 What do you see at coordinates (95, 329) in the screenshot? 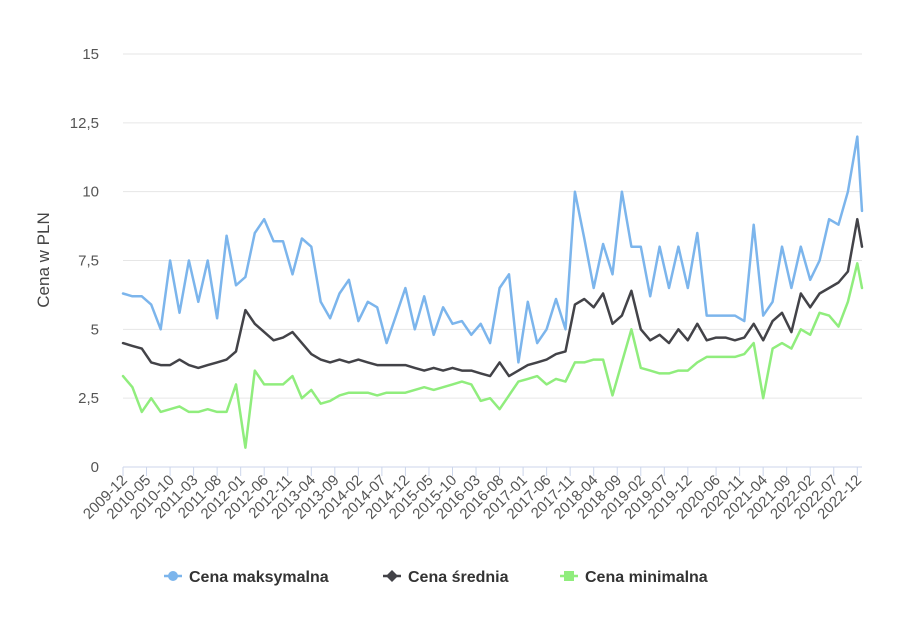
I see `y-tick-label: 5` at bounding box center [95, 329].